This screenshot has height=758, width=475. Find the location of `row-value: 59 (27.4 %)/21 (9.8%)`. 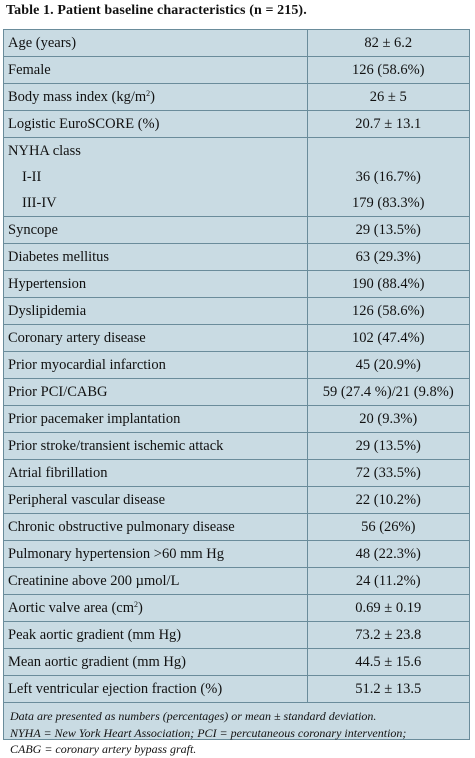

row-value: 59 (27.4 %)/21 (9.8%) is located at coordinates (387, 392).